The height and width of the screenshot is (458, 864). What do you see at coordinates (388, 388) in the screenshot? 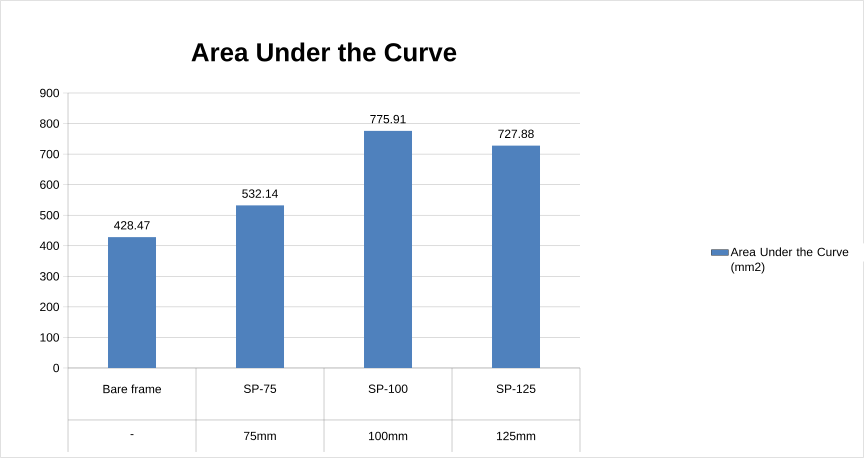
I see `x-tick-label: SP-100` at bounding box center [388, 388].